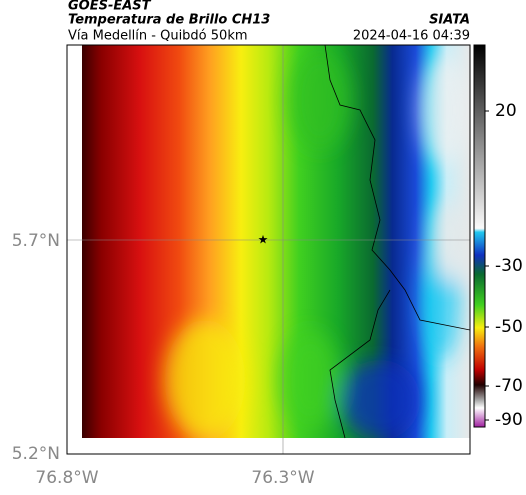 The width and height of the screenshot is (526, 495). What do you see at coordinates (449, 20) in the screenshot?
I see `org: SIATA` at bounding box center [449, 20].